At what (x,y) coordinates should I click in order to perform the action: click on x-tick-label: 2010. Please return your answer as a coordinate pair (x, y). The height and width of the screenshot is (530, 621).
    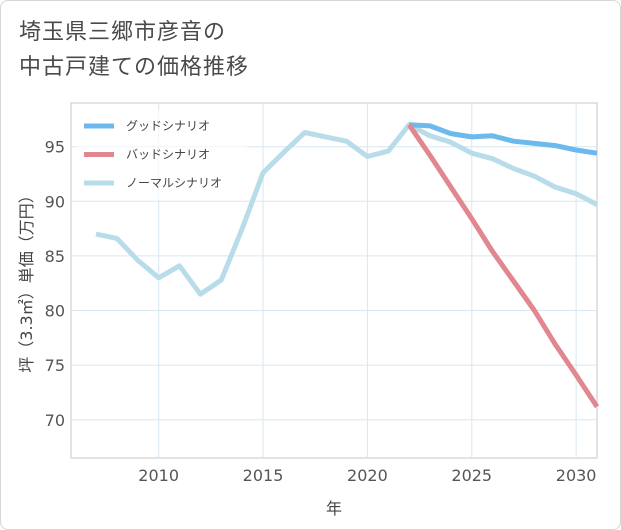
    Looking at the image, I should click on (158, 475).